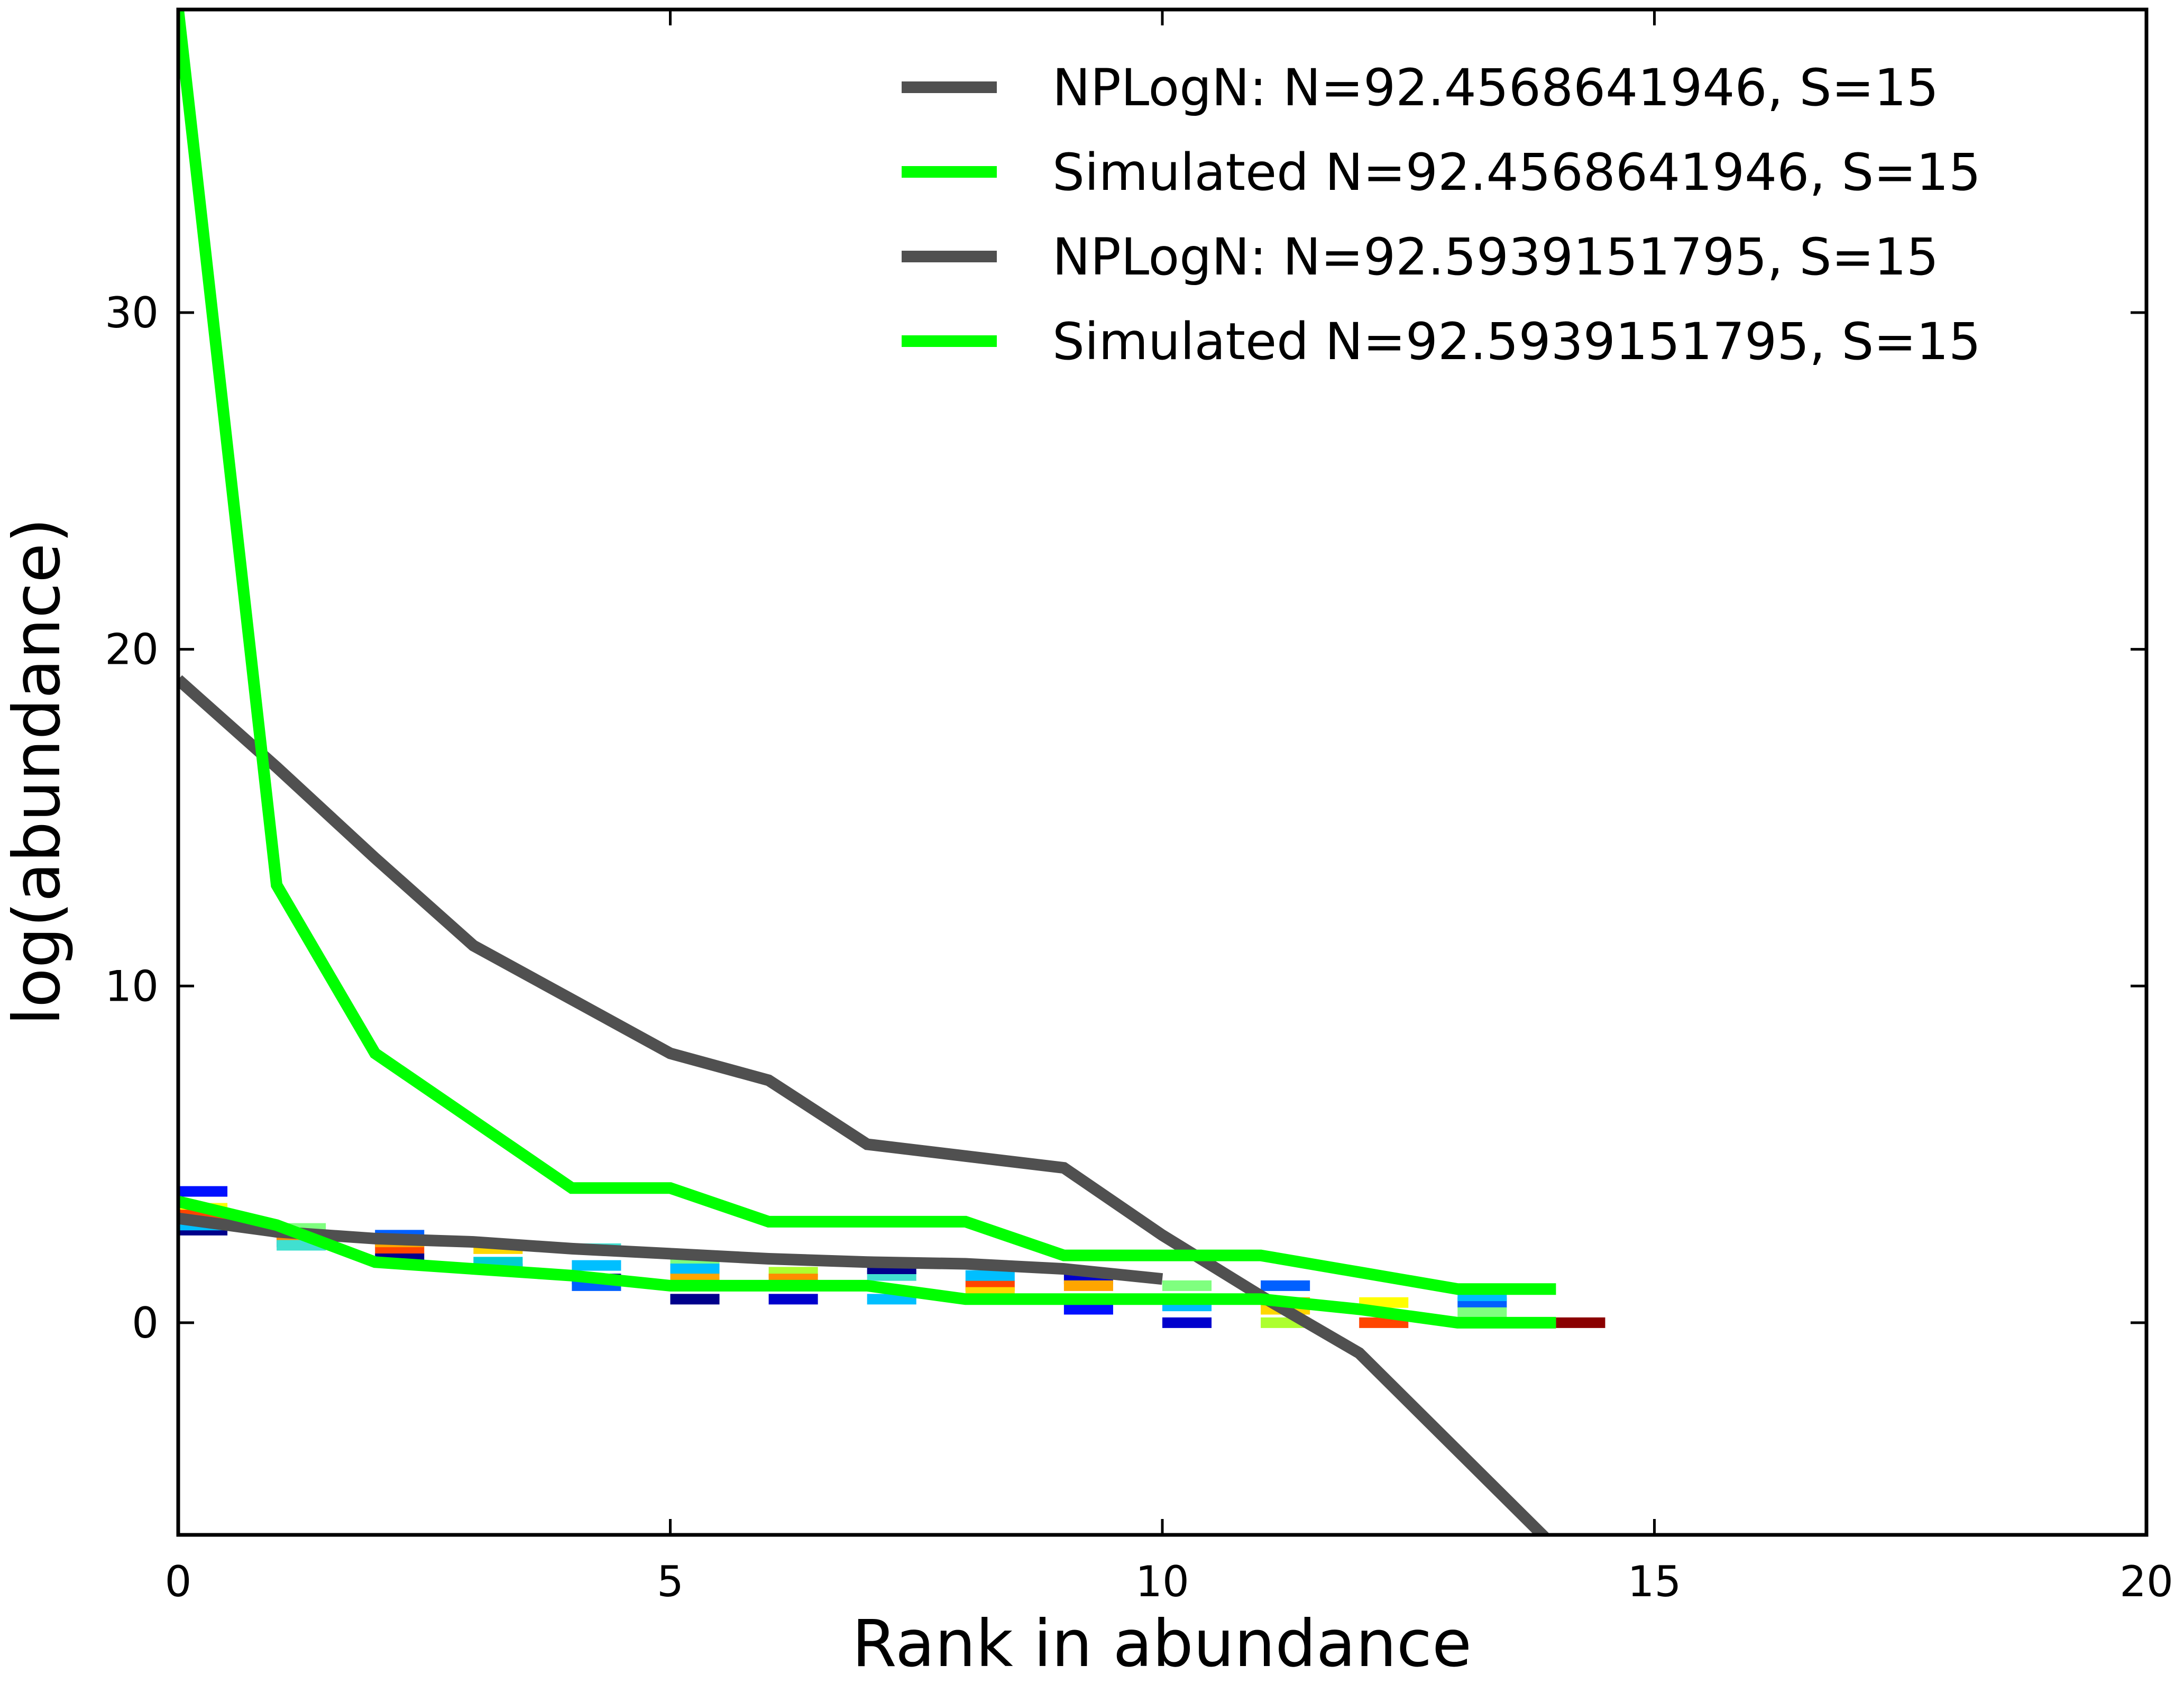  Describe the element at coordinates (132, 312) in the screenshot. I see `y-tick-label: 30` at that location.